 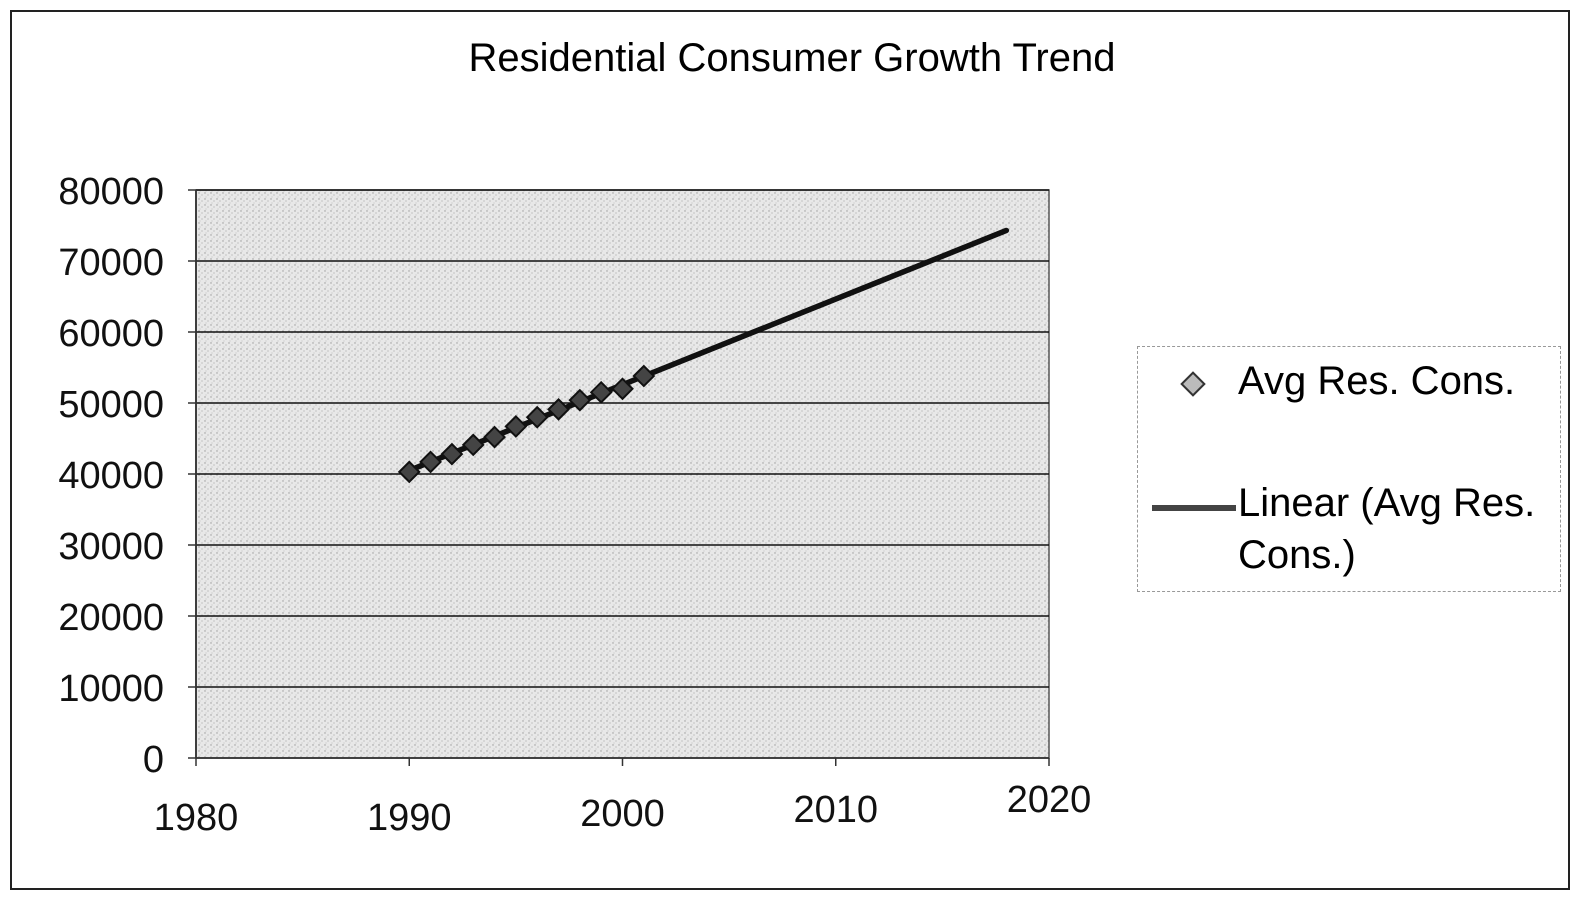 I want to click on y-tick-label: 40000, so click(x=111, y=476).